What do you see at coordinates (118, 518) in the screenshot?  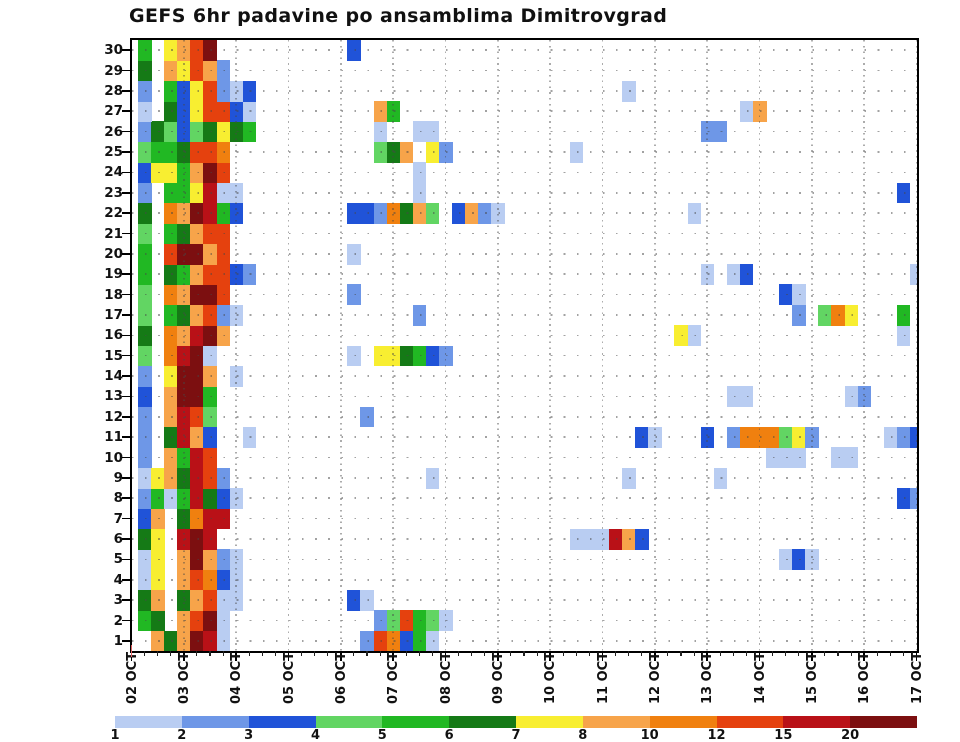 I see `y-tick-label: 7` at bounding box center [118, 518].